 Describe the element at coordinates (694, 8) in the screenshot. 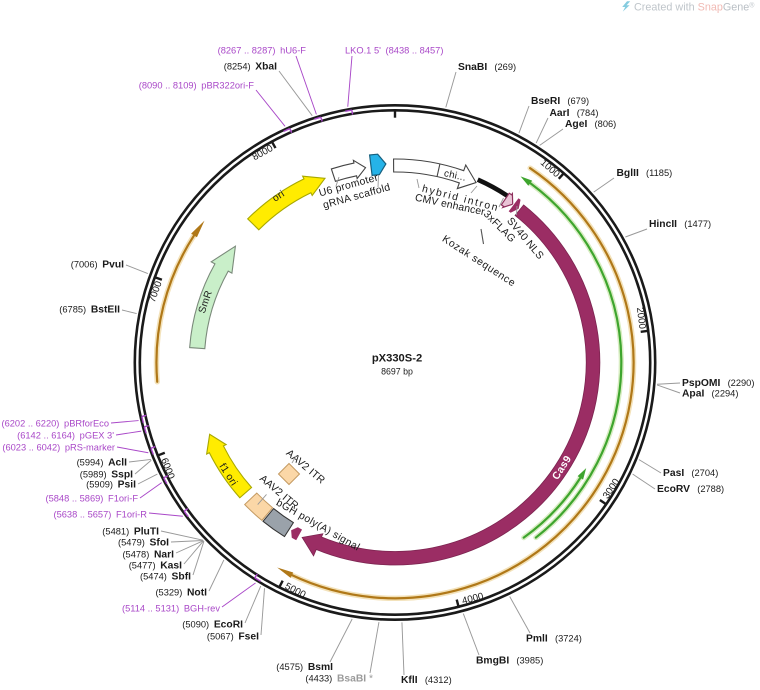

I see `svg-text: Created with SnapGene®` at that location.